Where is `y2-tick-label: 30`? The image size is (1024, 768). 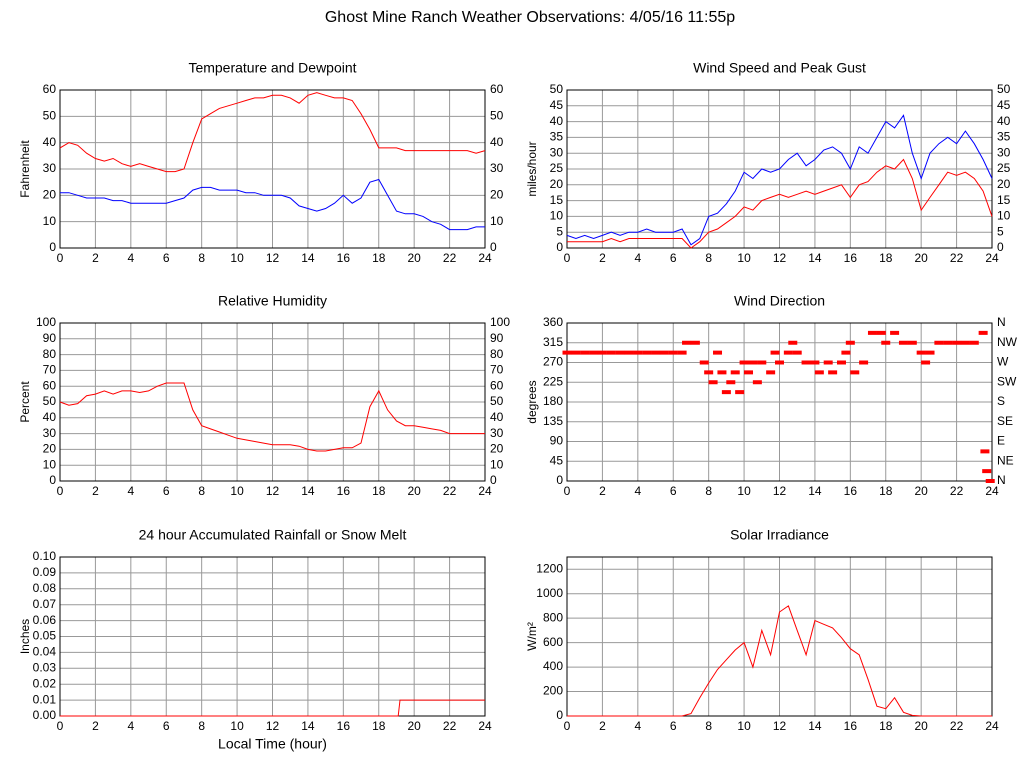
y2-tick-label: 30 is located at coordinates (1004, 152).